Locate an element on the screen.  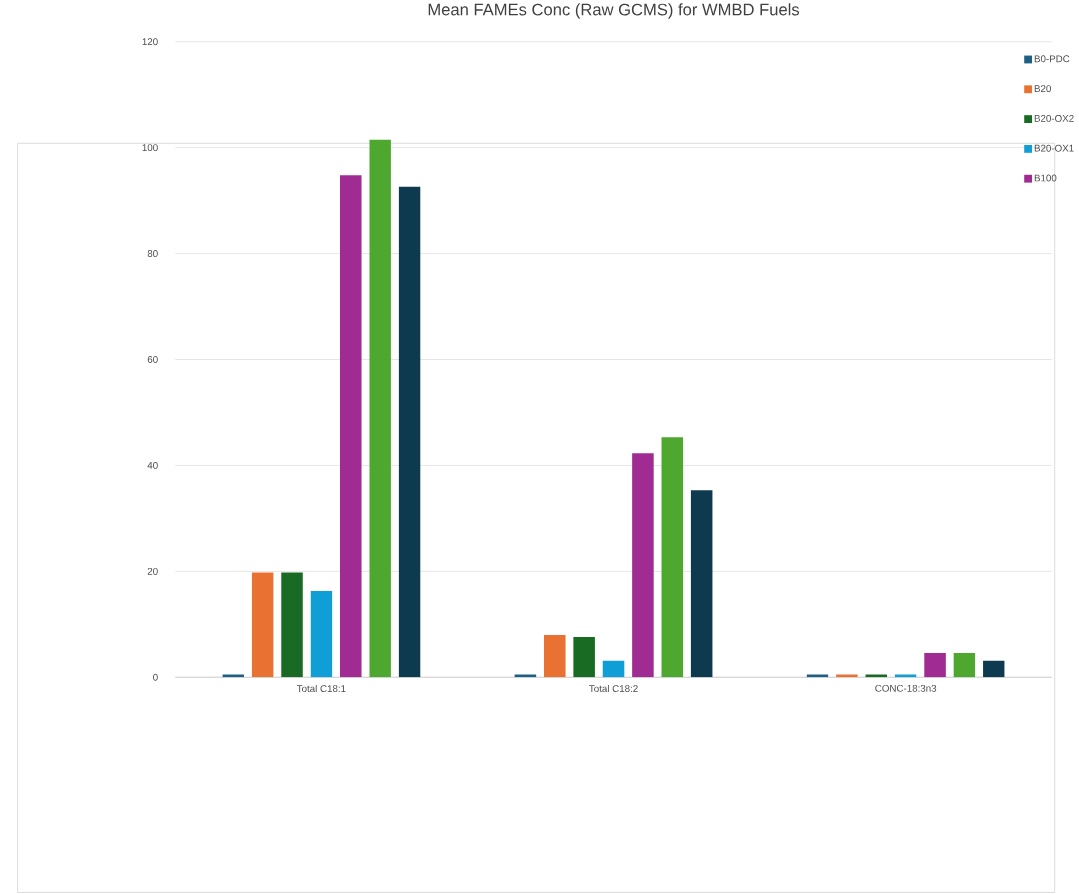
legend-label: B20 is located at coordinates (1042, 88).